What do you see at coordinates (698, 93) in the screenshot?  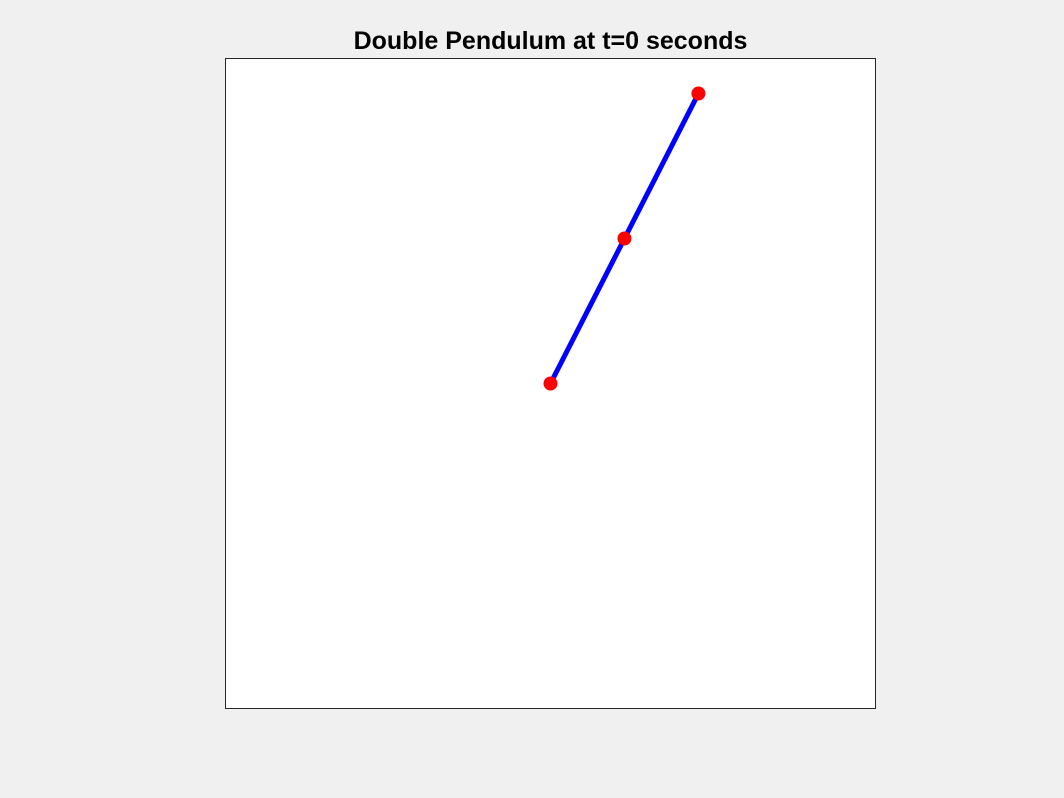 I see `end-joint` at bounding box center [698, 93].